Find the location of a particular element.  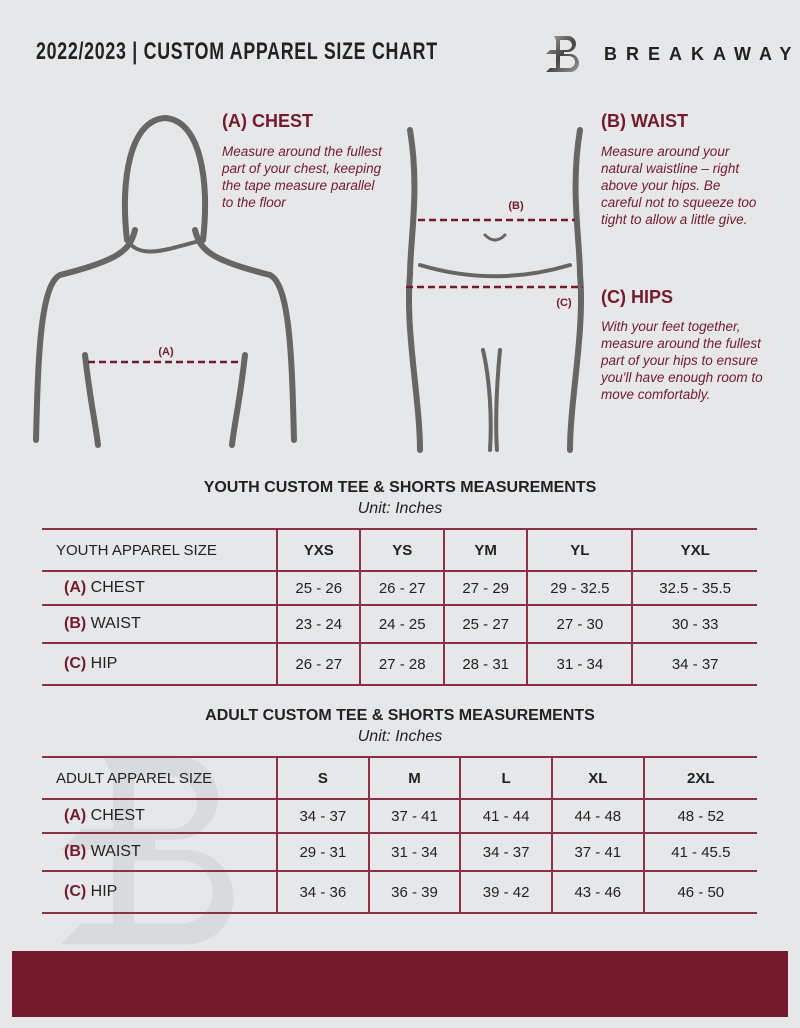

table-cell: 41 - 44 is located at coordinates (505, 816).